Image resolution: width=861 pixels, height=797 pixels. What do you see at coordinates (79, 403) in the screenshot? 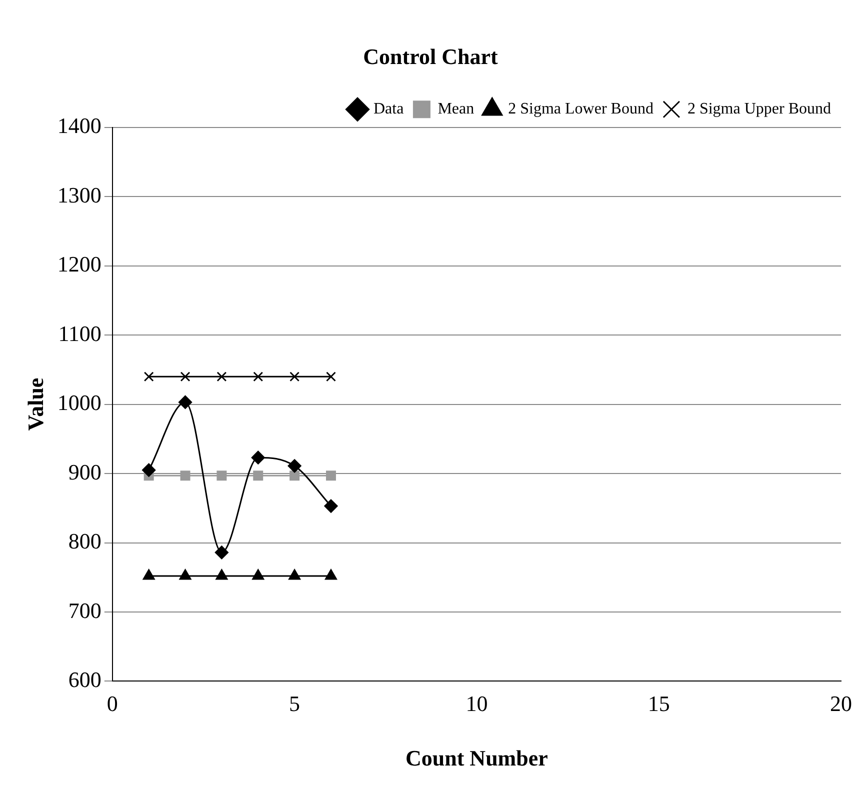
I see `y-tick-label: 1000` at bounding box center [79, 403].